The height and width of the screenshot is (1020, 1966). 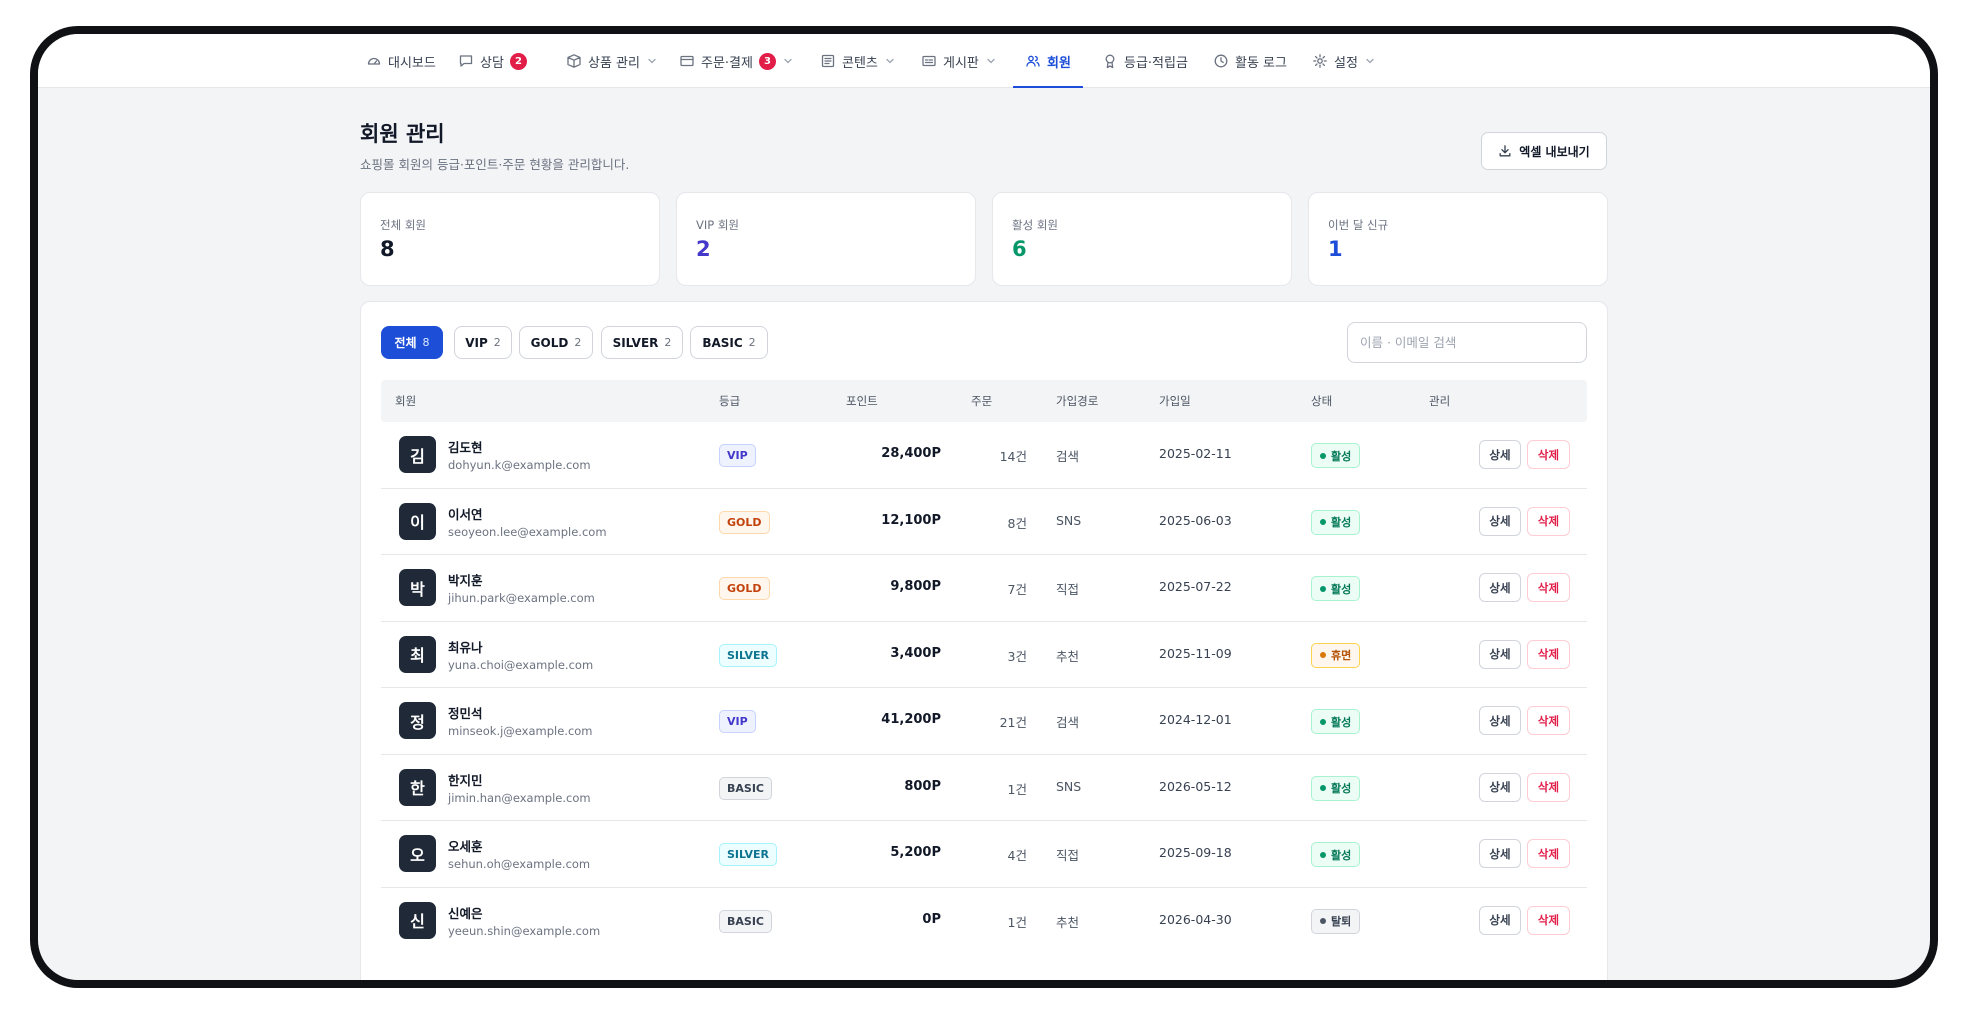 What do you see at coordinates (911, 719) in the screenshot?
I see `member-points: 41,200P` at bounding box center [911, 719].